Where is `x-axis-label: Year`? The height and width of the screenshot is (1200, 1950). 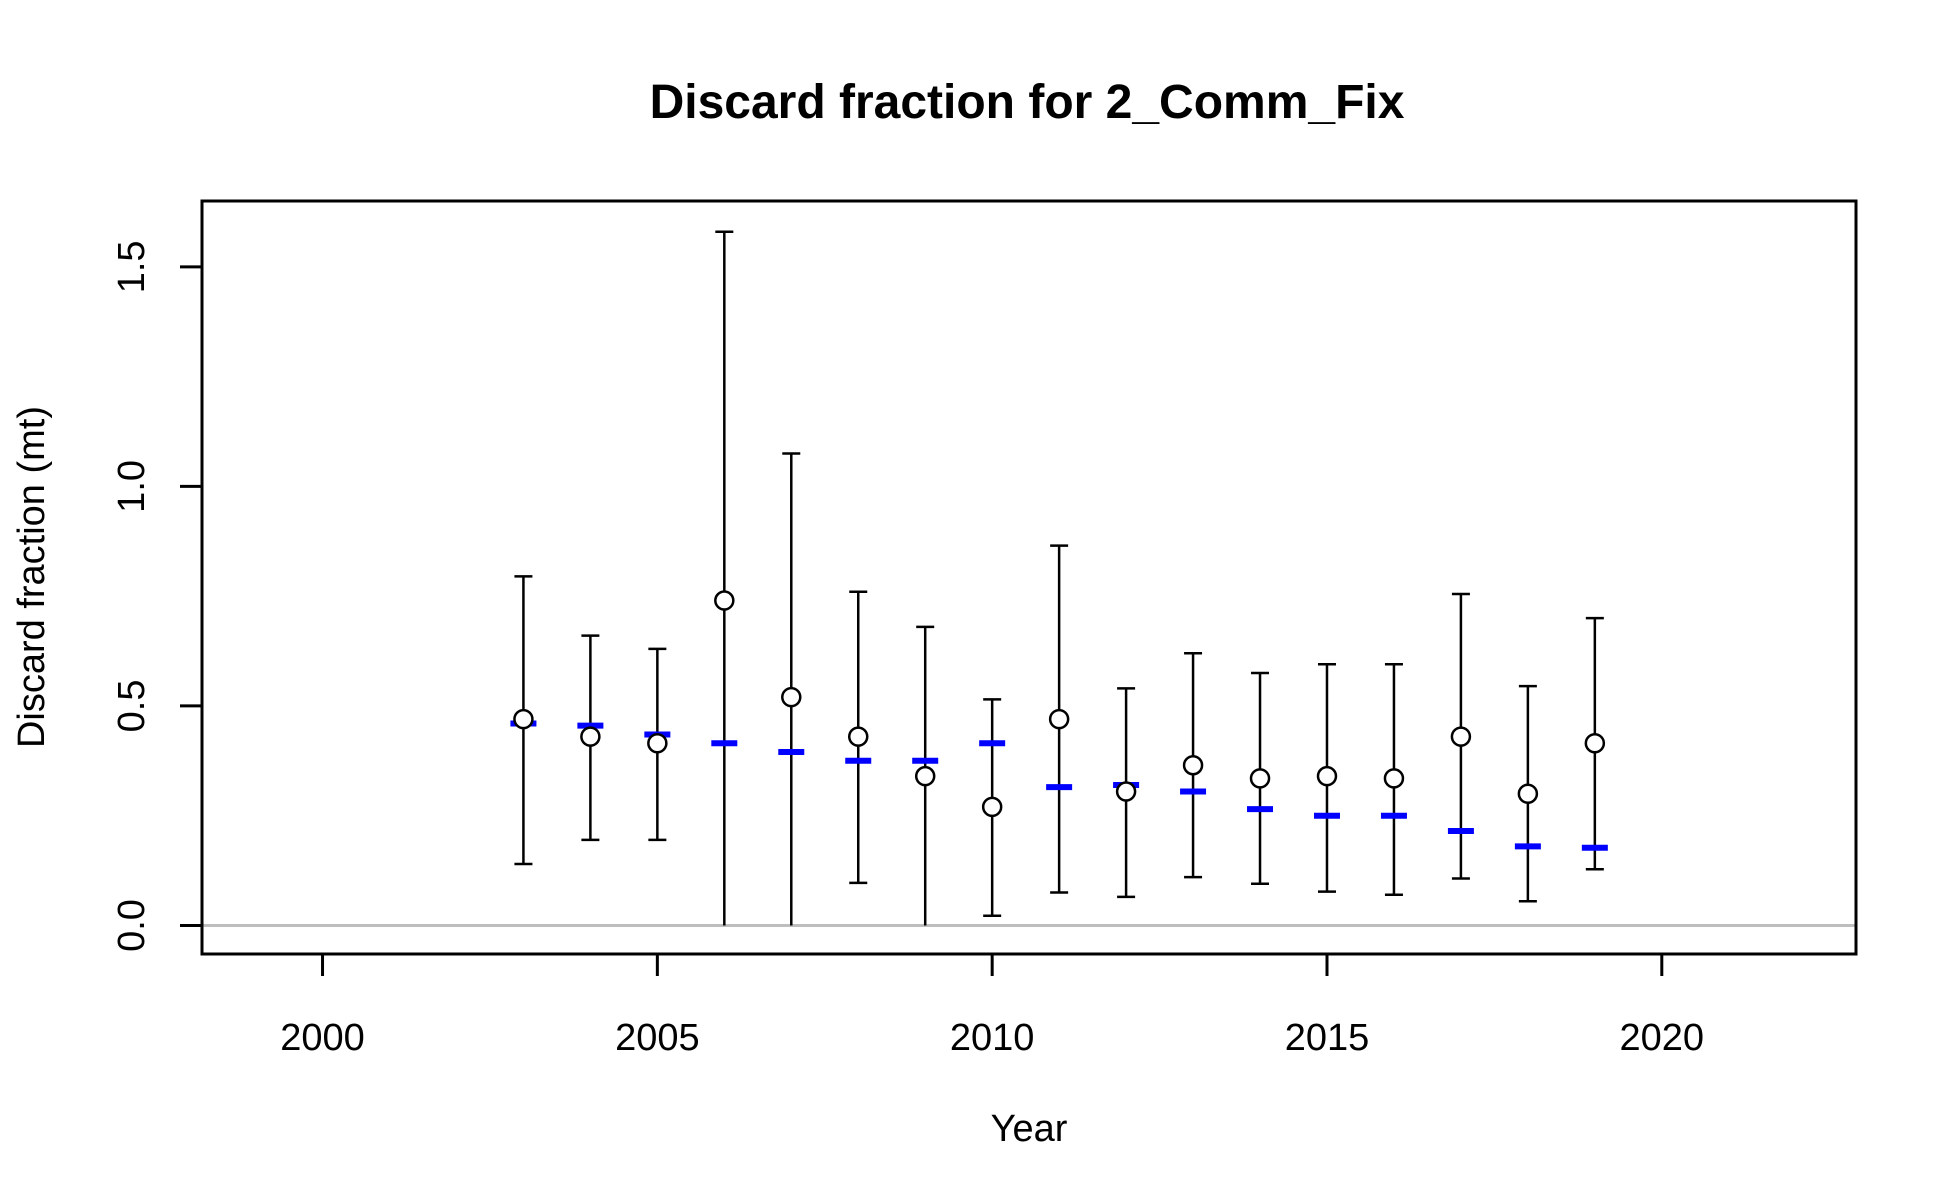
x-axis-label: Year is located at coordinates (1029, 1129).